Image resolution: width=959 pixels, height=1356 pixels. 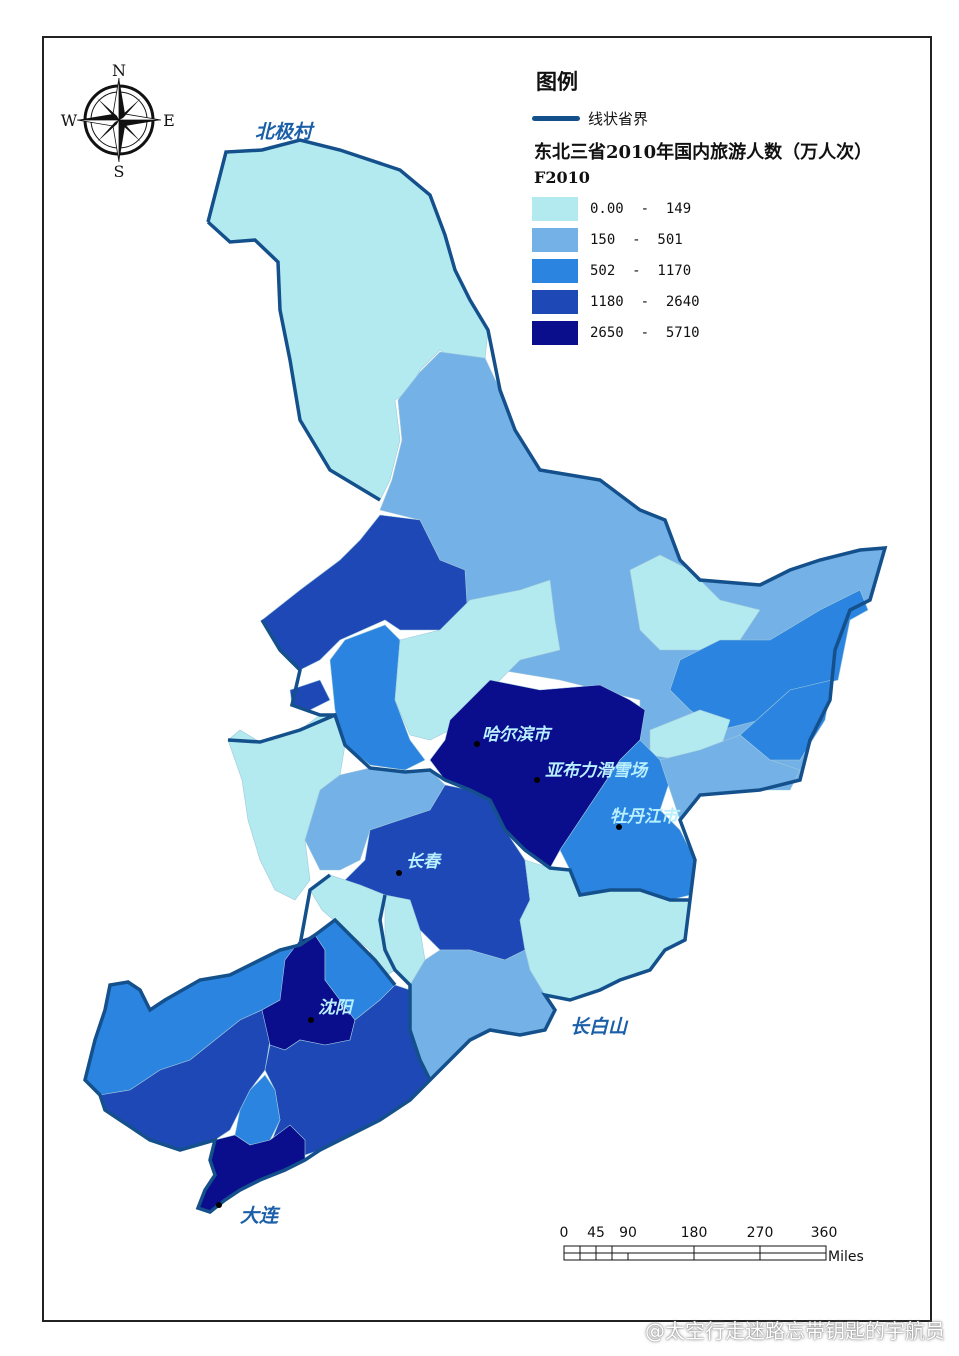 What do you see at coordinates (824, 1233) in the screenshot?
I see `scale-tick-360: 360` at bounding box center [824, 1233].